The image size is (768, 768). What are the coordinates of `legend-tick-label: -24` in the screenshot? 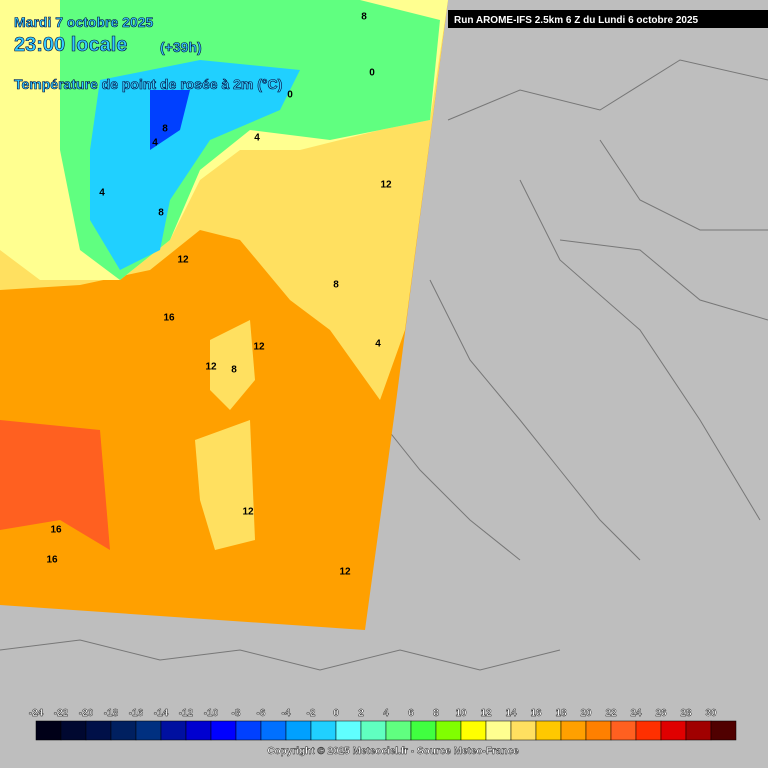 It's located at (36, 713).